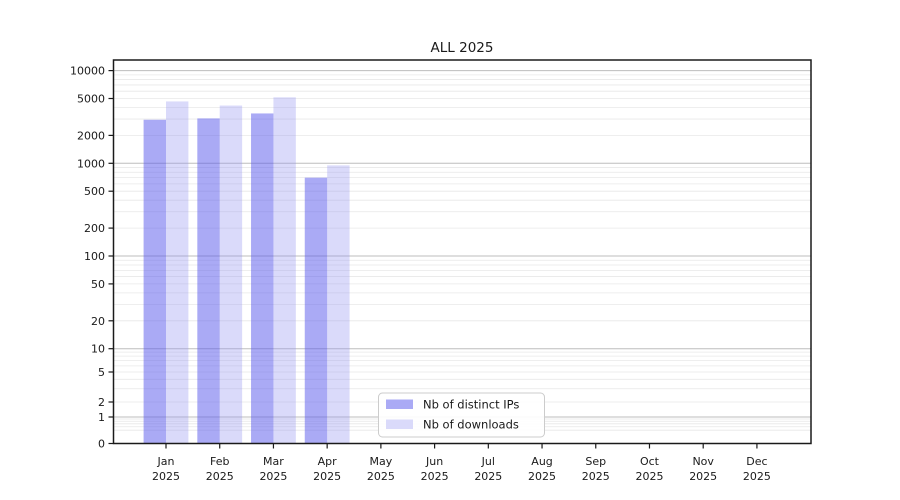 This screenshot has width=900, height=500. What do you see at coordinates (87, 71) in the screenshot?
I see `y-tick-label: 10000` at bounding box center [87, 71].